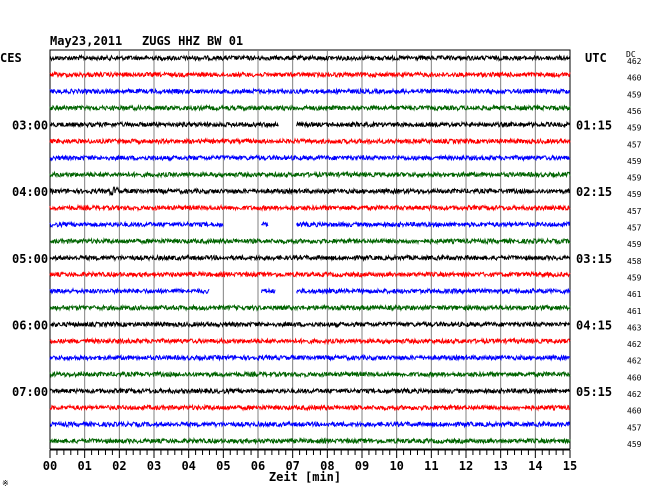 This screenshot has height=494, width=650. What do you see at coordinates (30, 259) in the screenshot?
I see `left-time-label: 05:00` at bounding box center [30, 259].